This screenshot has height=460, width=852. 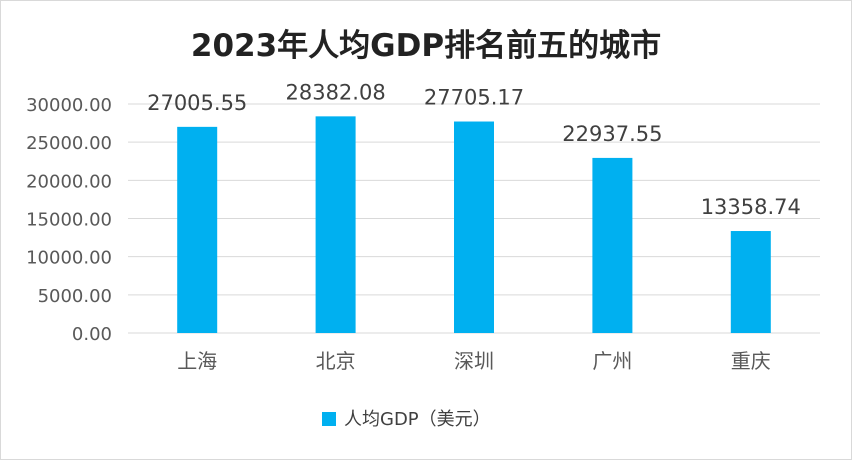 What do you see at coordinates (336, 361) in the screenshot?
I see `x-tick-label: 北京` at bounding box center [336, 361].